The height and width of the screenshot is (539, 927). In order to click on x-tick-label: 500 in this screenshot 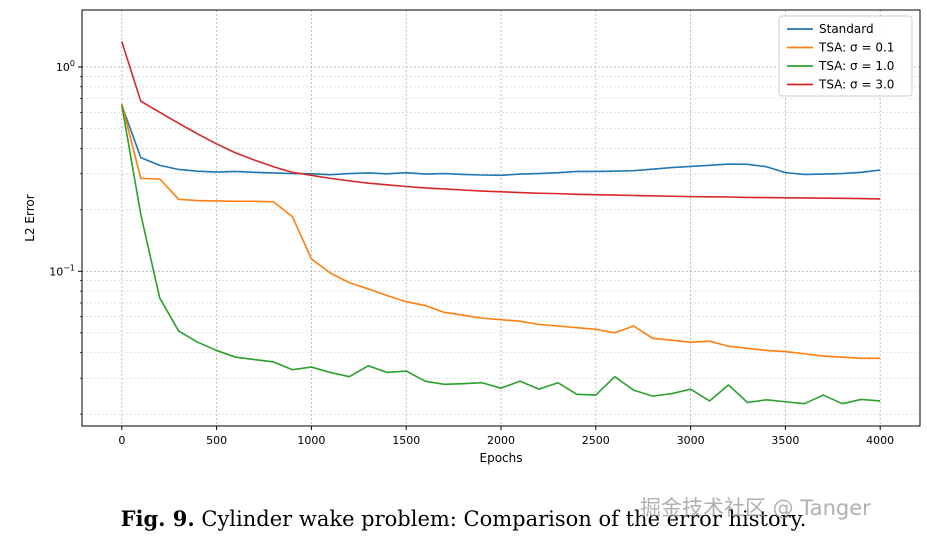, I will do `click(216, 440)`.